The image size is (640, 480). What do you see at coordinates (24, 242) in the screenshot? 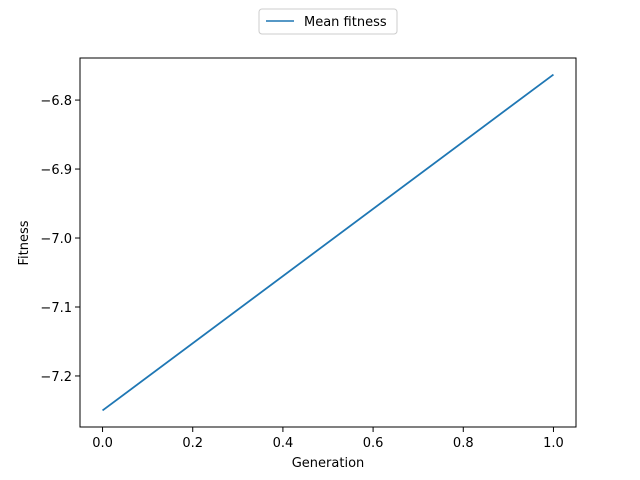
I see `y-axis-label: Fitness` at bounding box center [24, 242].